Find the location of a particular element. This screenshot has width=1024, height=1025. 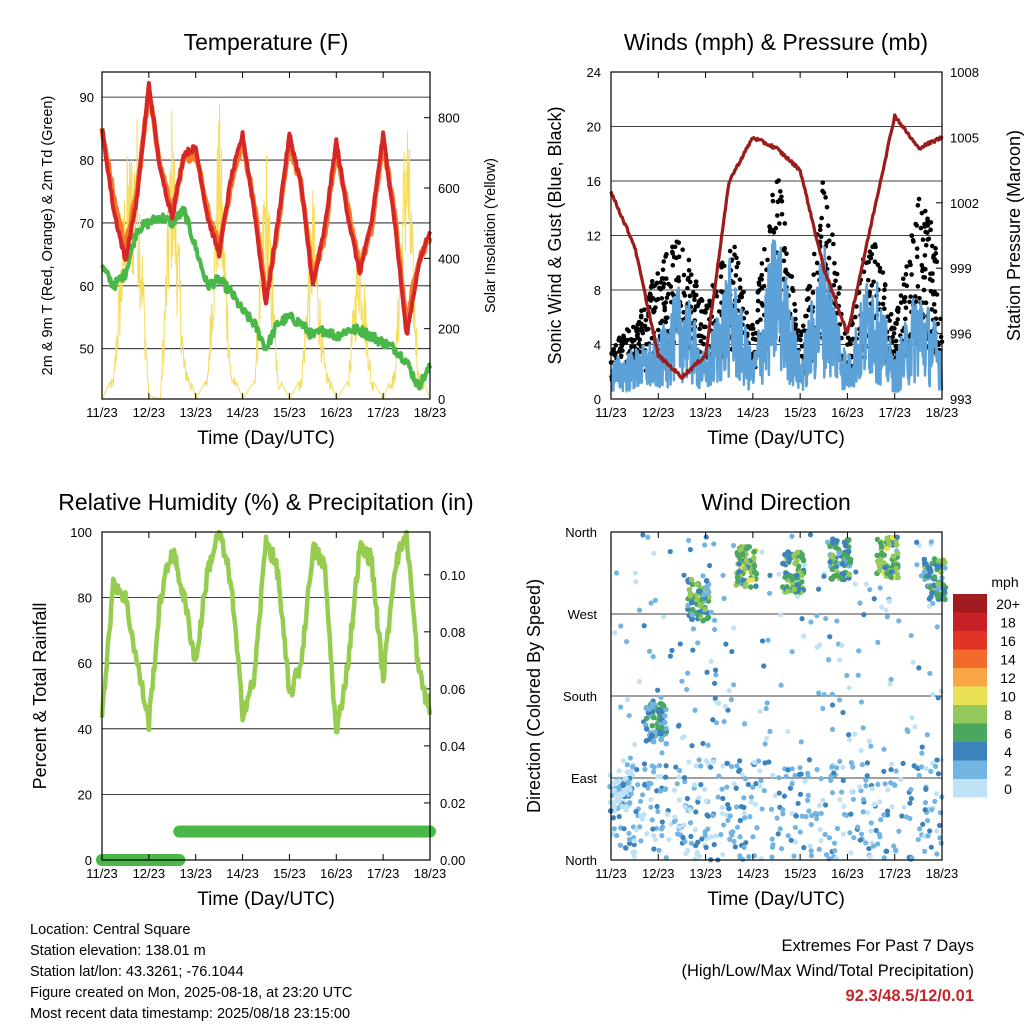

y-right-tick-label: 1002 is located at coordinates (964, 203).